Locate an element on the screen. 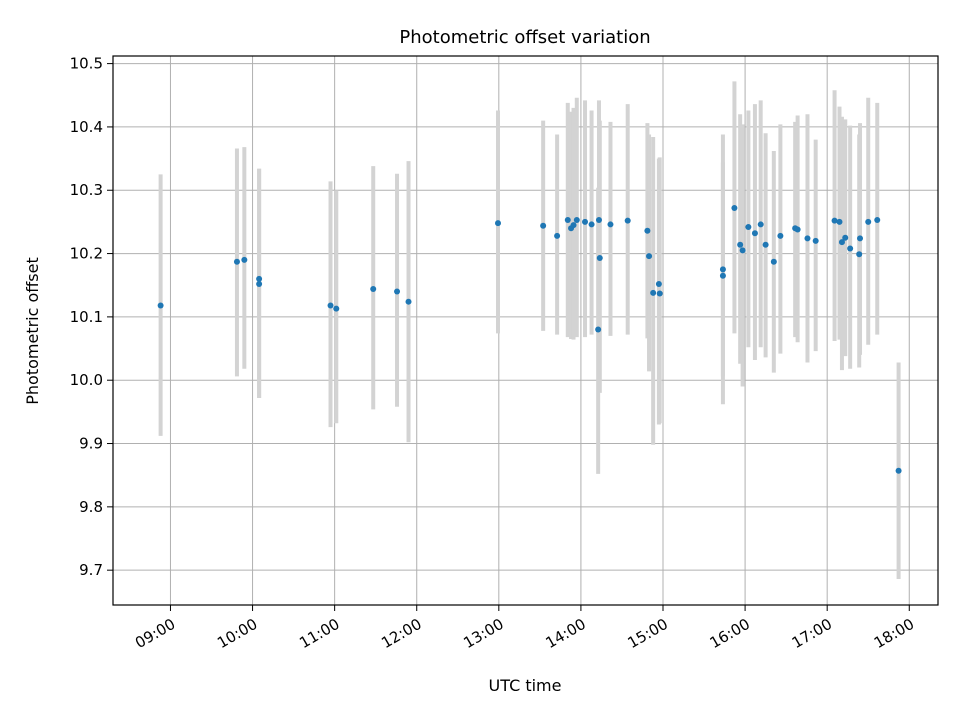 The image size is (960, 720). y-tick-label: 9.7 is located at coordinates (91, 570).